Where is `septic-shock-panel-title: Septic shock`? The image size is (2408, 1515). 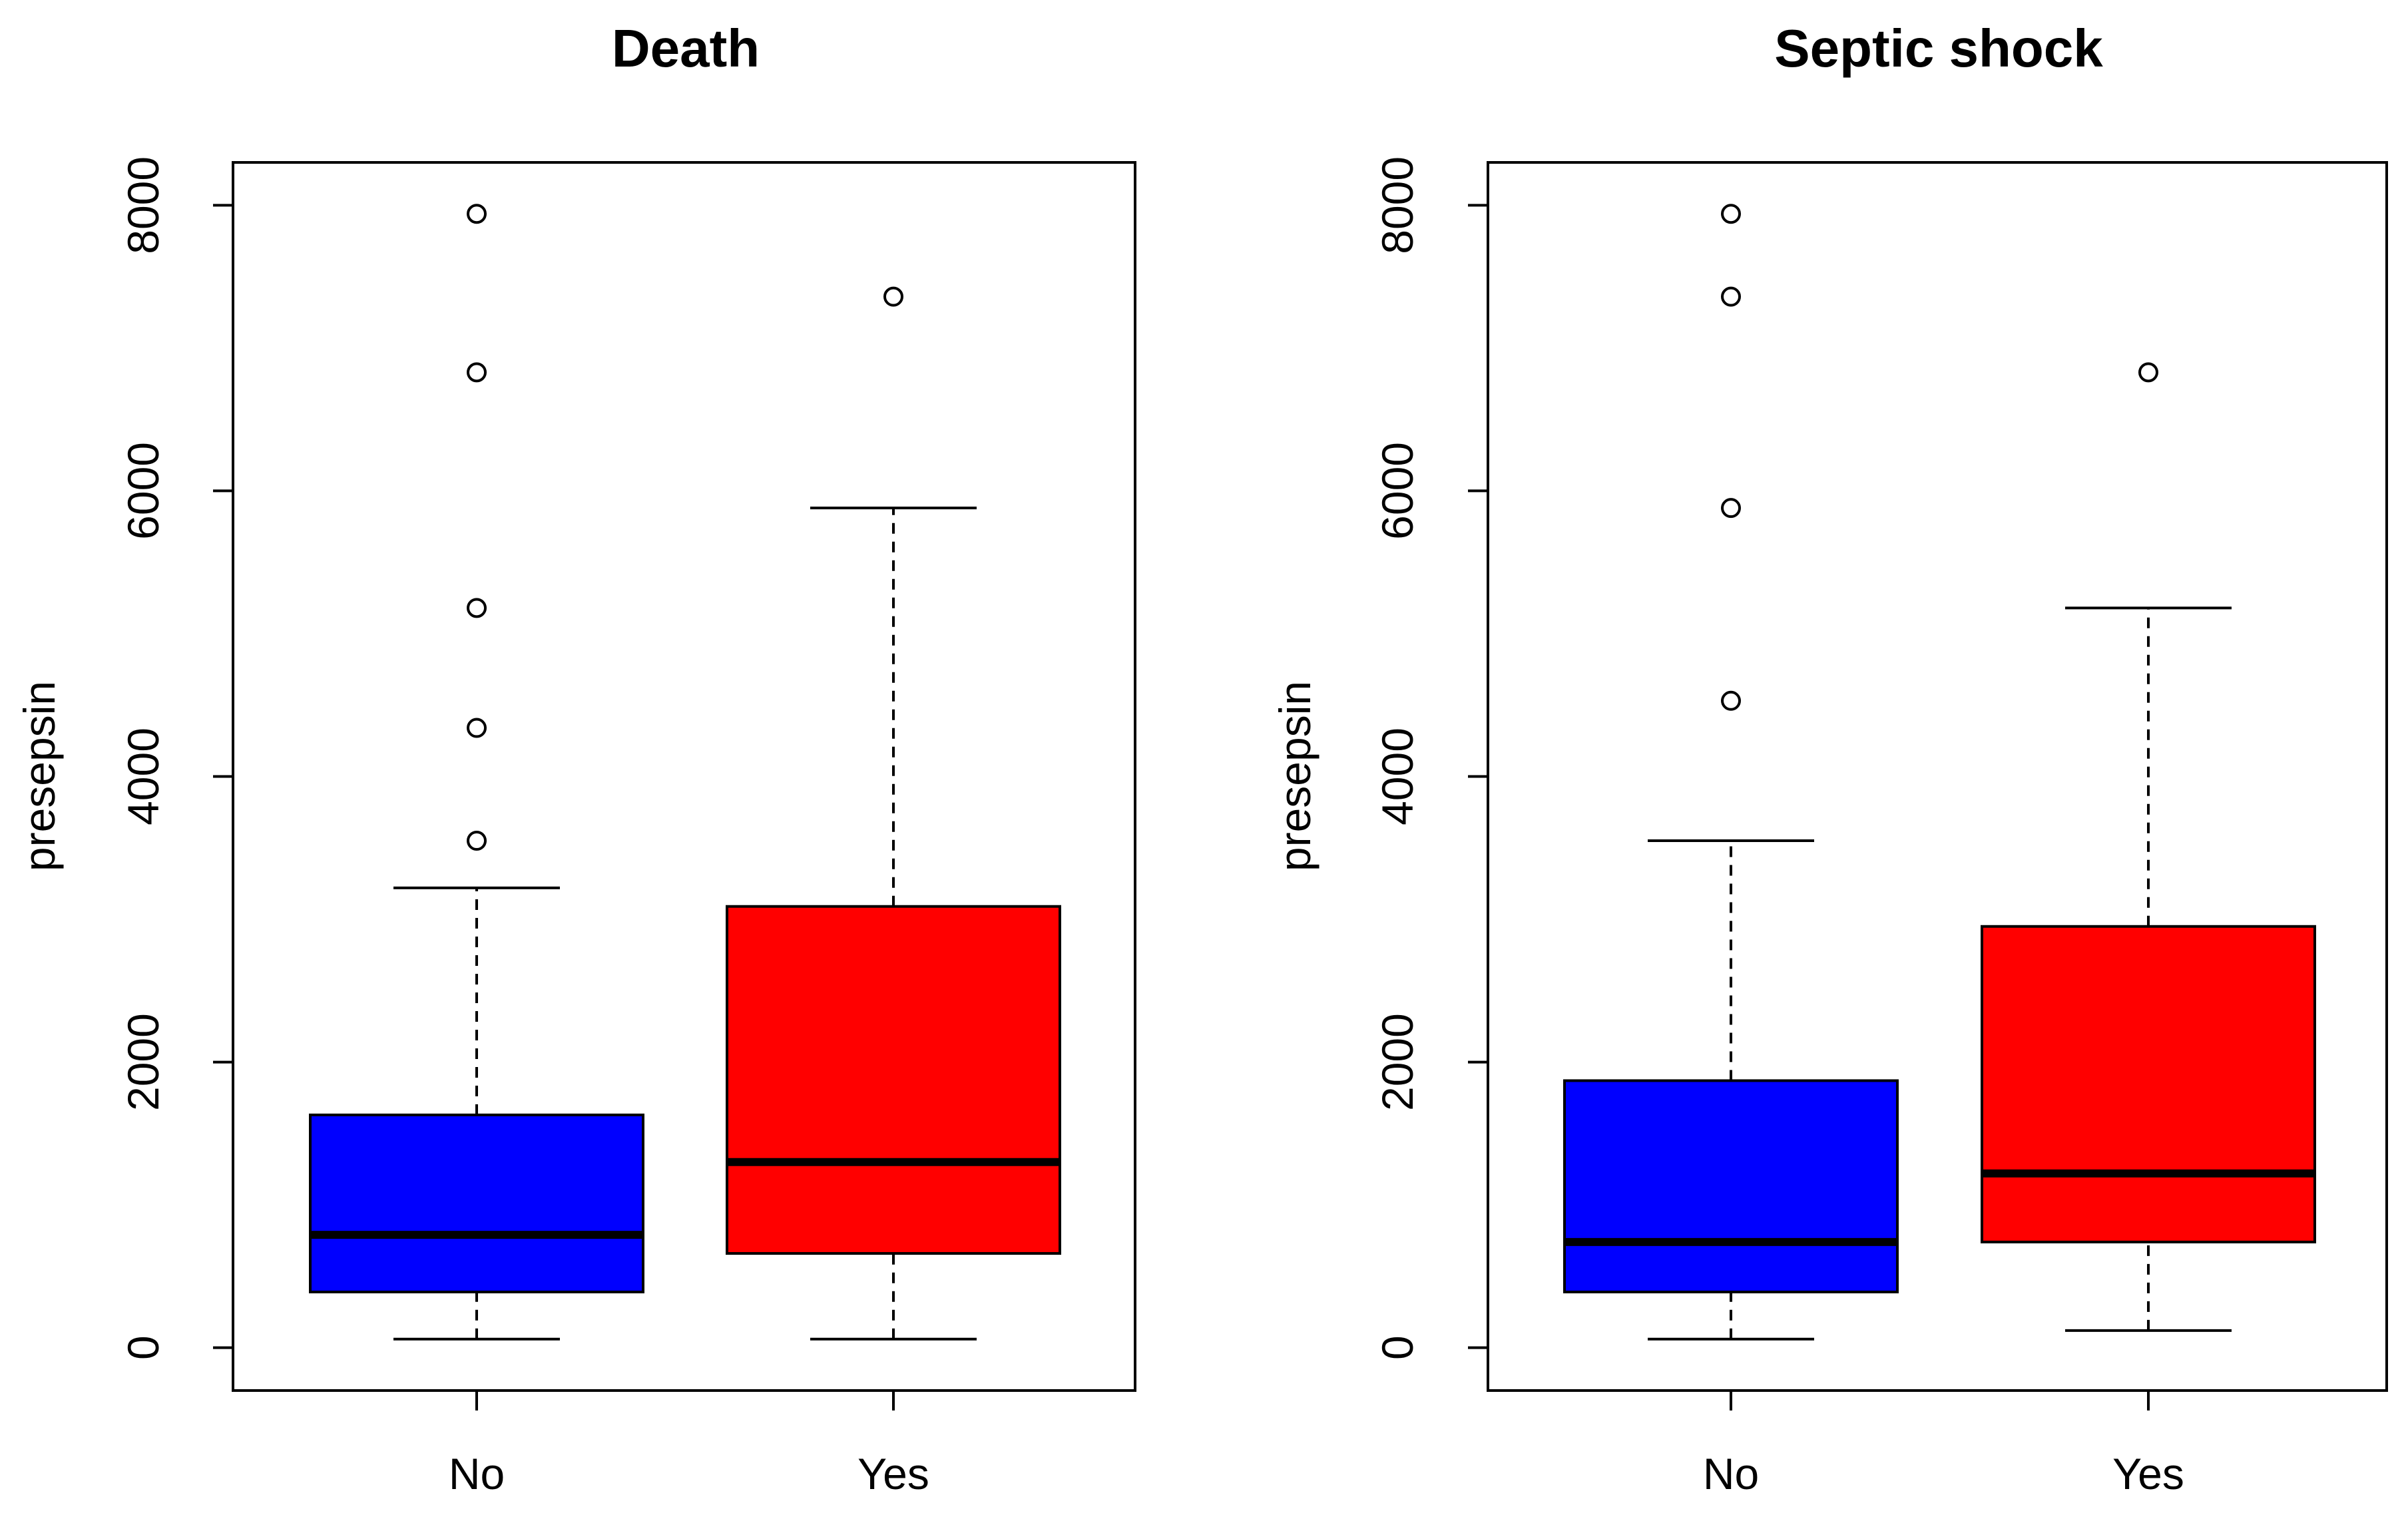 septic-shock-panel-title: Septic shock is located at coordinates (1939, 48).